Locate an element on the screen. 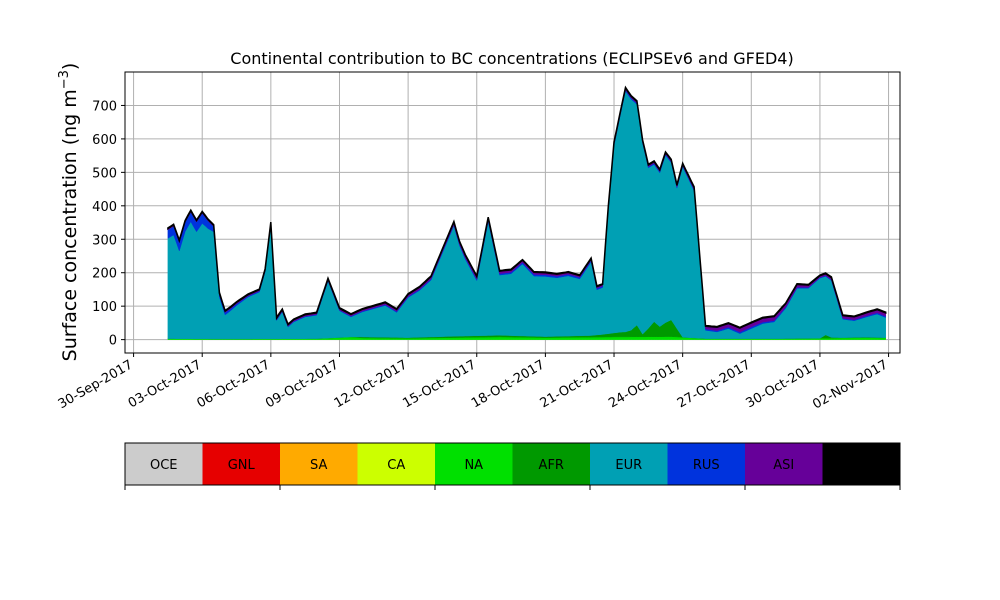 Image resolution: width=1000 pixels, height=600 pixels. legend-label-sa: SA is located at coordinates (318, 465).